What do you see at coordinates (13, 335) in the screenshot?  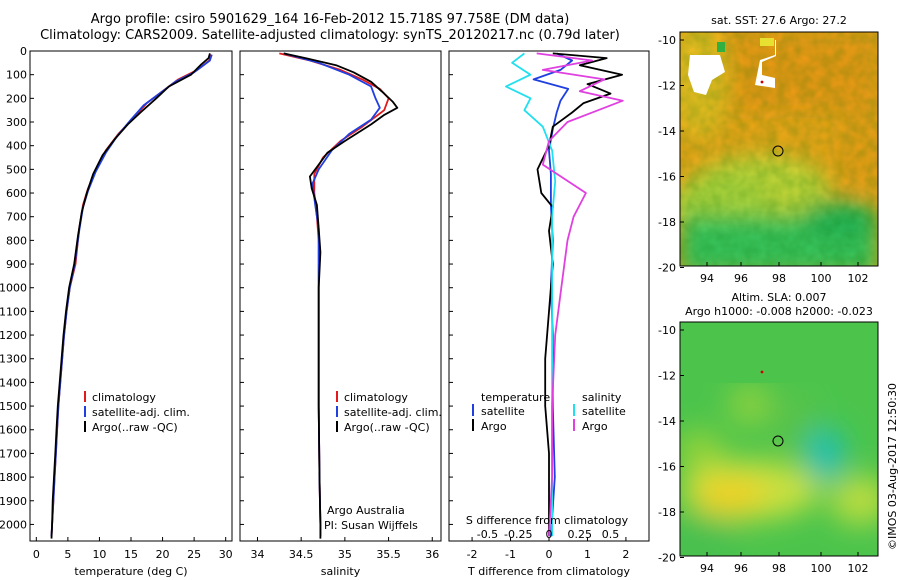 I see `y-tick-label: 1200` at bounding box center [13, 335].